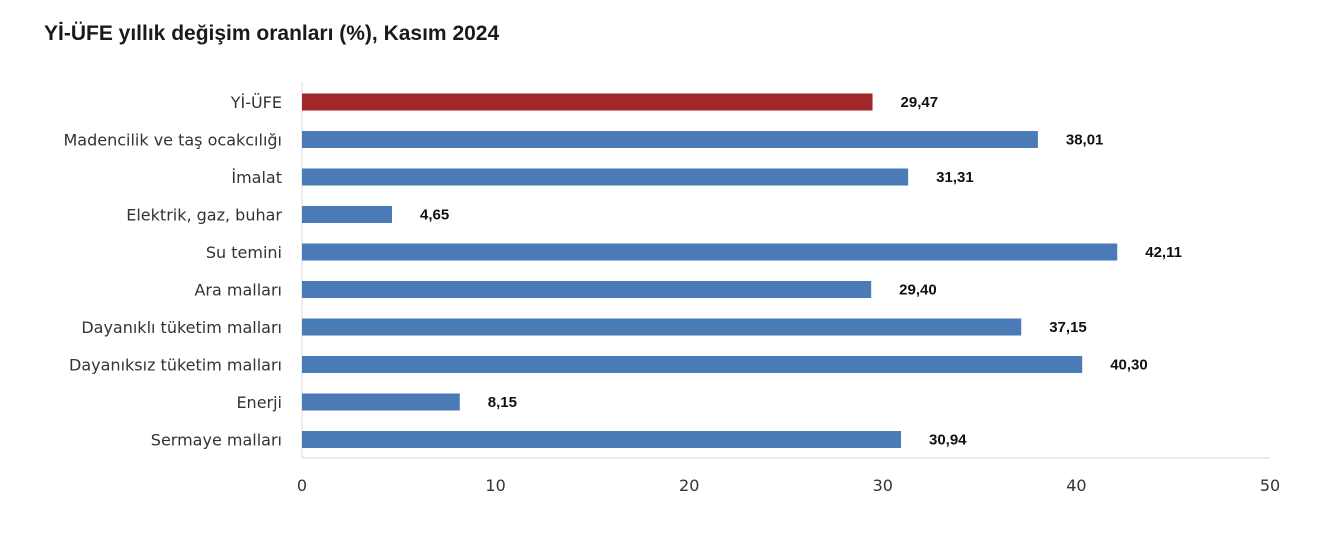  I want to click on value-label: 37,15, so click(1068, 327).